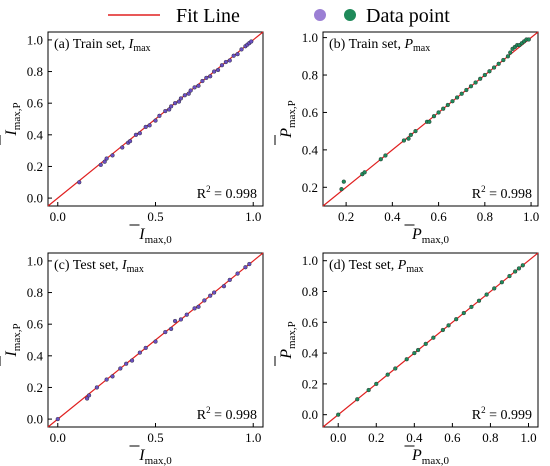  What do you see at coordinates (35, 166) in the screenshot?
I see `y-tick-label: 0.2` at bounding box center [35, 166].